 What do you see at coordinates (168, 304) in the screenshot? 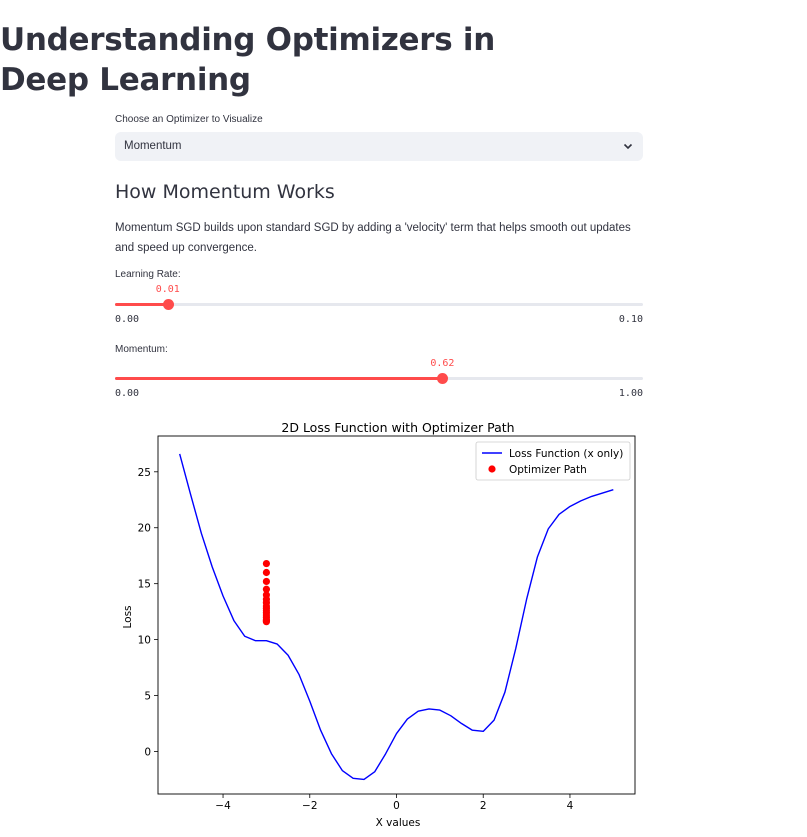
I see `learning-rate-thumb` at bounding box center [168, 304].